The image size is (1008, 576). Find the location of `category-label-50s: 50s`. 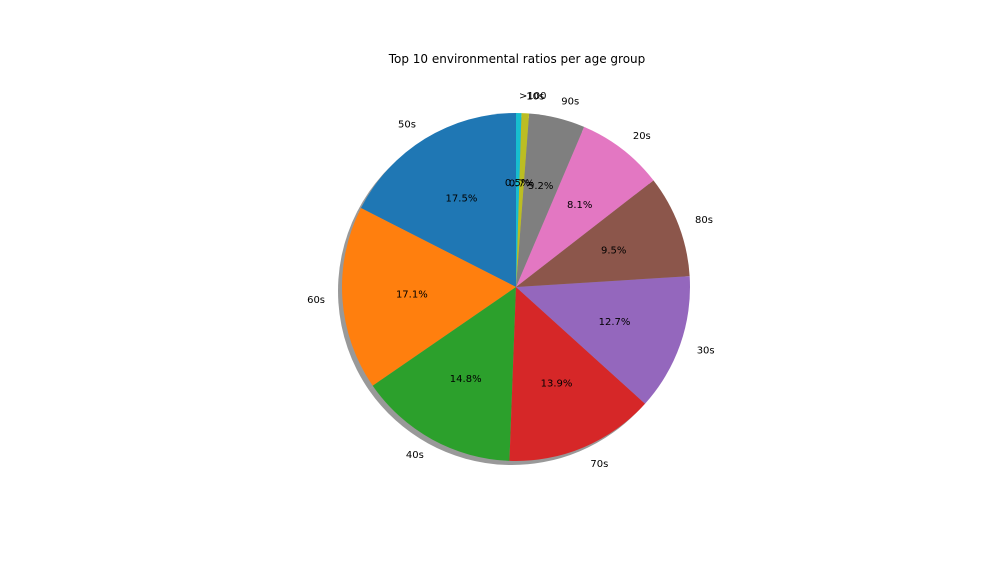

category-label-50s: 50s is located at coordinates (407, 124).